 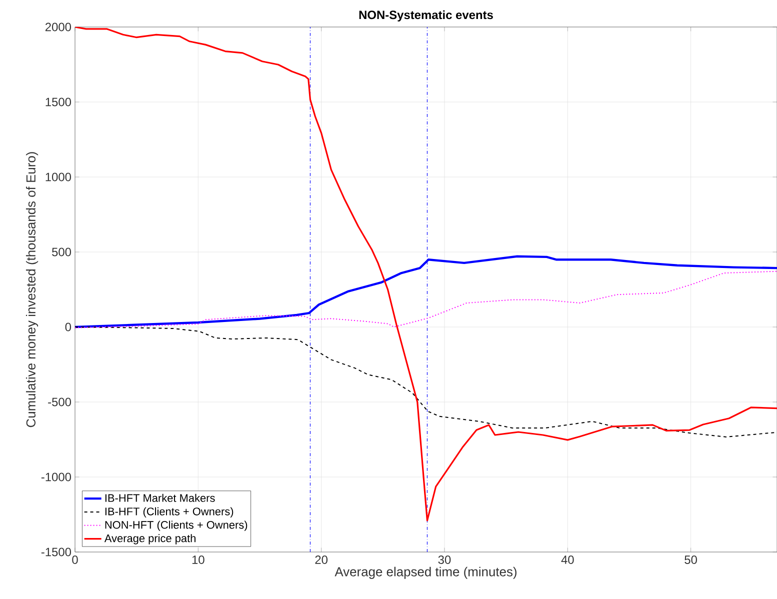 What do you see at coordinates (426, 16) in the screenshot?
I see `chart-title: NON-Systematic events` at bounding box center [426, 16].